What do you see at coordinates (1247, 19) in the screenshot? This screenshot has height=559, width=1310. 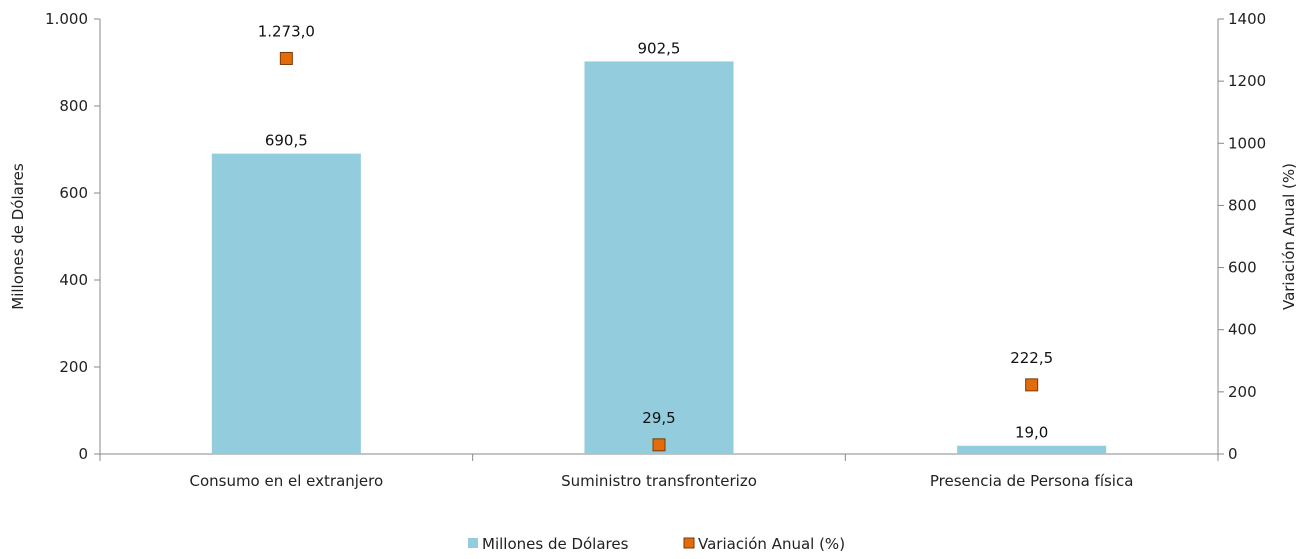 I see `right-tick-label: 1400` at bounding box center [1247, 19].